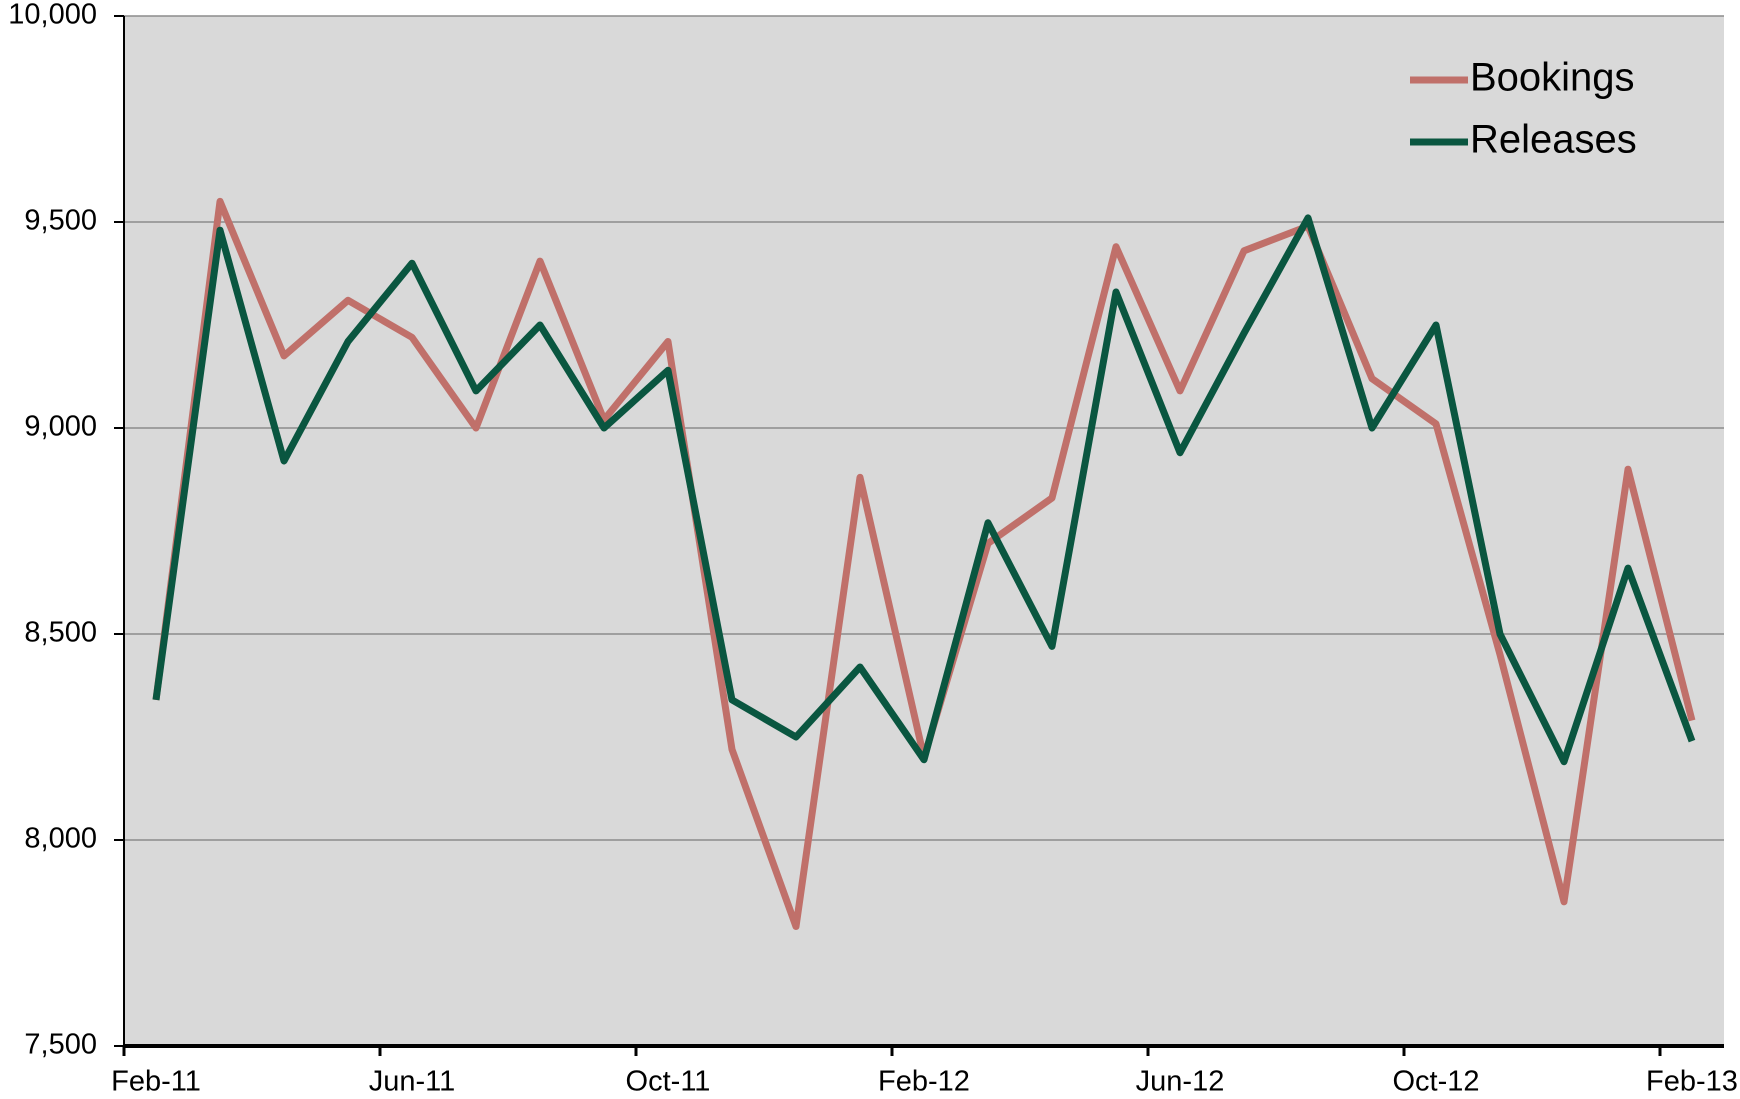 This screenshot has height=1099, width=1740. I want to click on y-tick-label: 8,000, so click(60, 839).